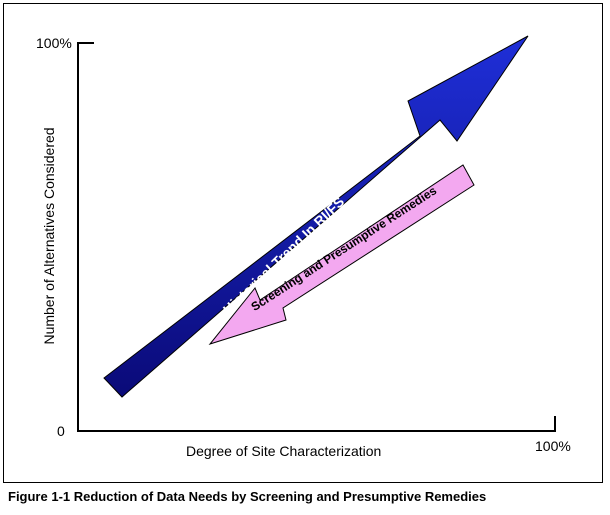  Describe the element at coordinates (283, 451) in the screenshot. I see `x-axis-label: Degree of Site Characterization` at that location.